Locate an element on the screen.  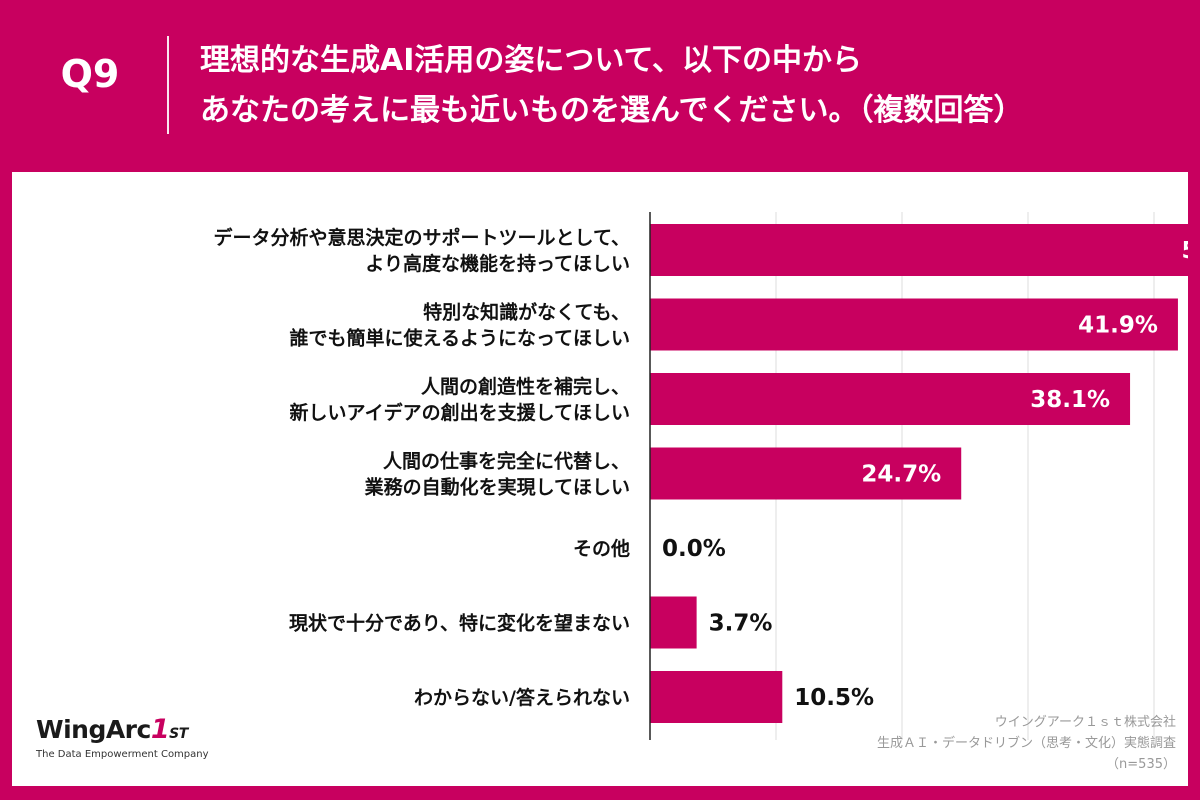
data-label: 3.7% is located at coordinates (741, 624).